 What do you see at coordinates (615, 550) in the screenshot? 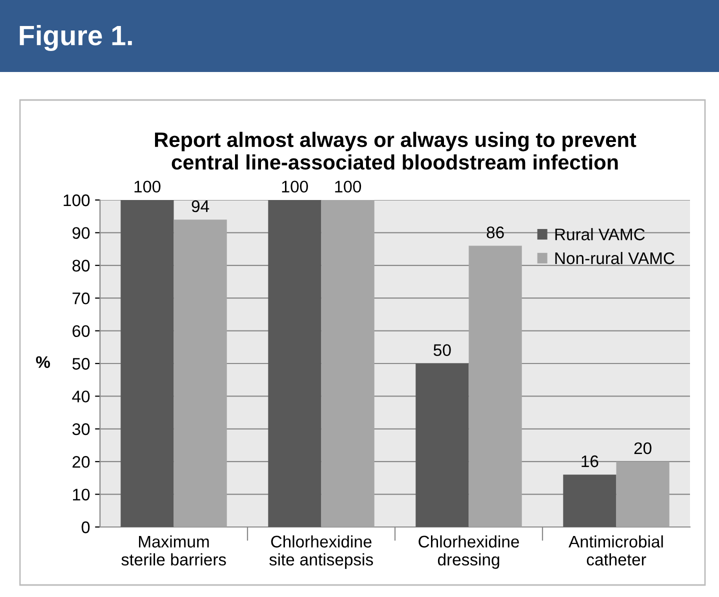
I see `x-tick-label: Antimicrobial catheter` at bounding box center [615, 550].